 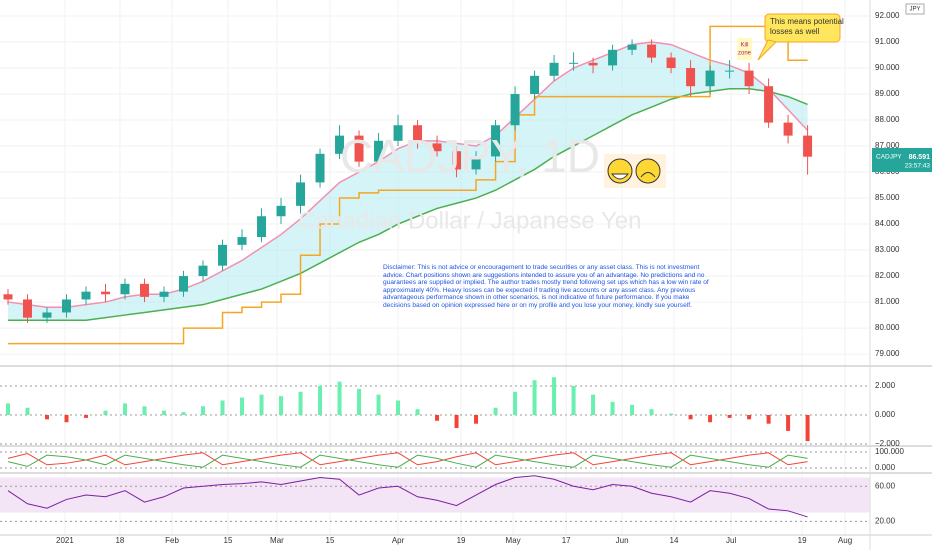 What do you see at coordinates (887, 119) in the screenshot?
I see `y-tick-label: 88.000` at bounding box center [887, 119].